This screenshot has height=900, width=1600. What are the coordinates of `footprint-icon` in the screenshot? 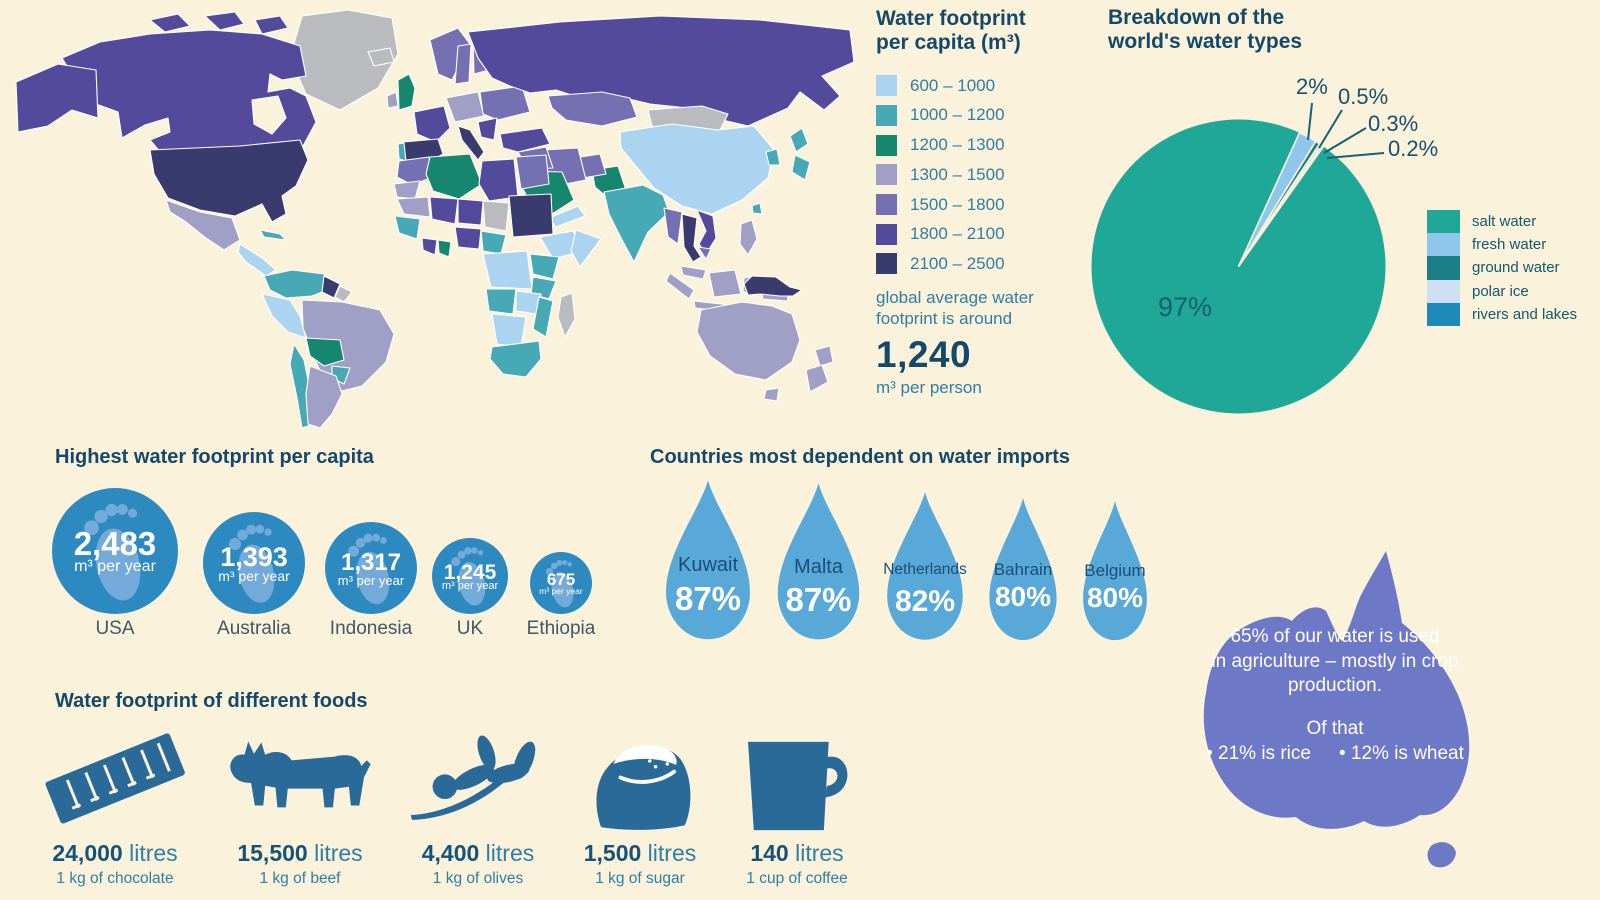 It's located at (369, 568).